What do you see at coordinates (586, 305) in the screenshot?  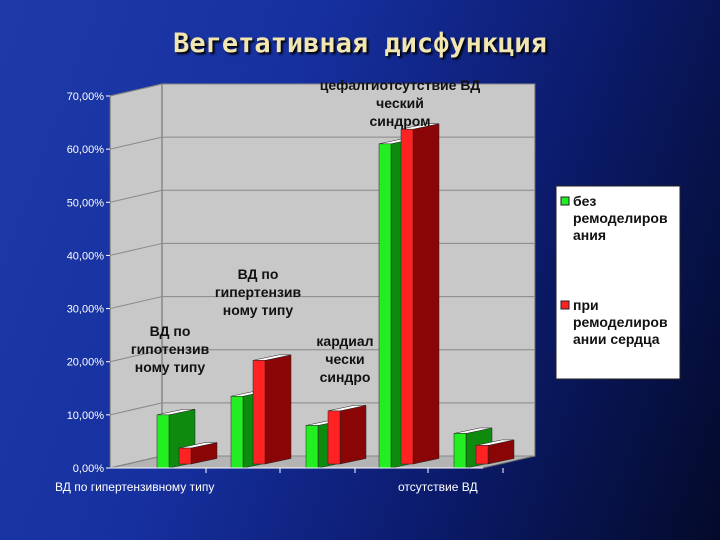 I see `legend-label-line: при` at bounding box center [586, 305].